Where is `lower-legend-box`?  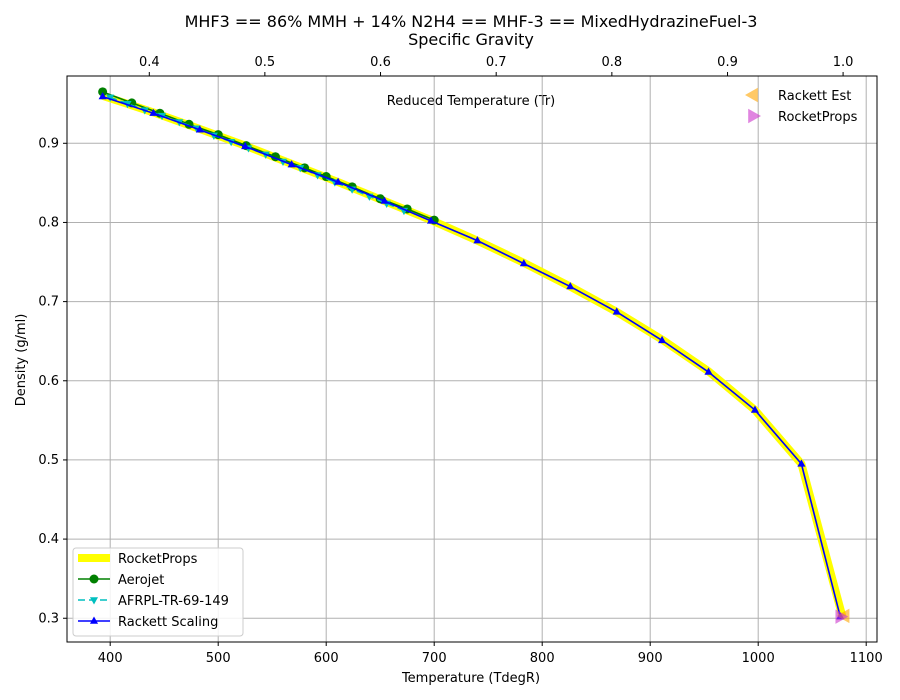
lower-legend-box is located at coordinates (158, 592).